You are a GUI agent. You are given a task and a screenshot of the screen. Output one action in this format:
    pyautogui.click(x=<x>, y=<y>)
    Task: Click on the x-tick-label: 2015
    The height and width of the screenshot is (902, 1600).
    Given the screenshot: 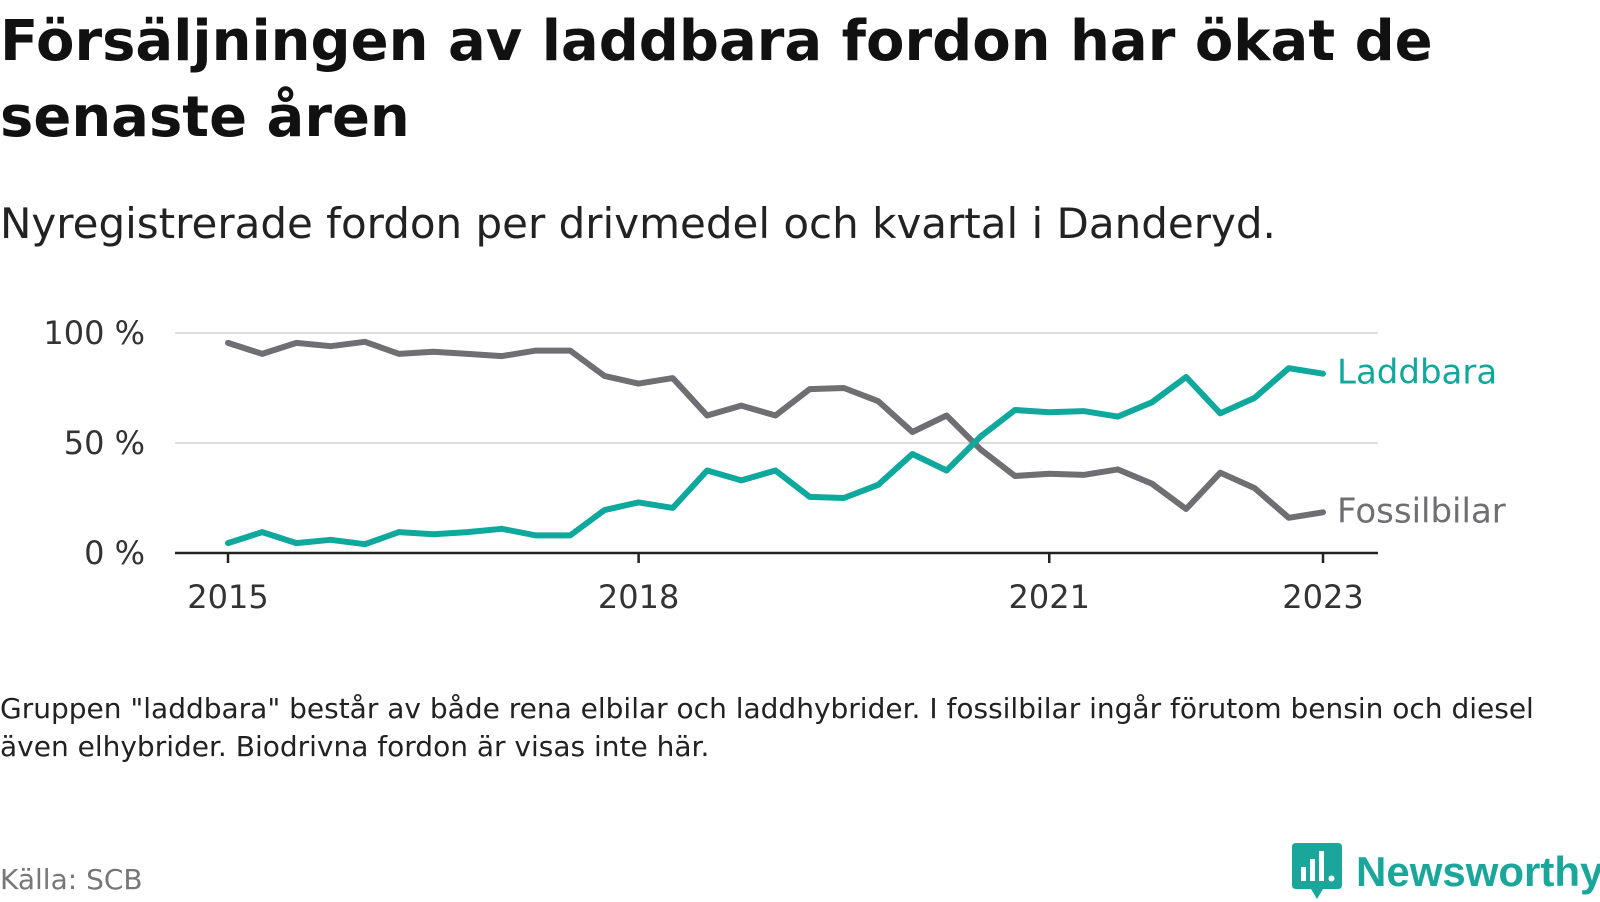 What is the action you would take?
    pyautogui.click(x=227, y=597)
    